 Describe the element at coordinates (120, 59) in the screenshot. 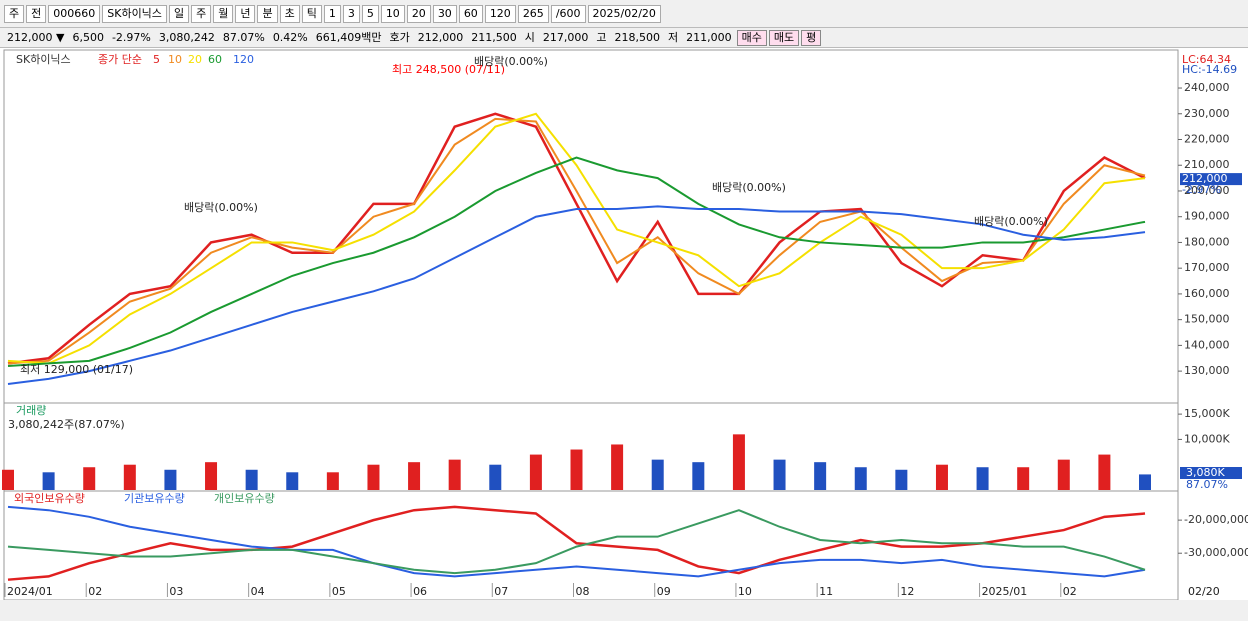

I see `ma-type: 종가 단순` at that location.